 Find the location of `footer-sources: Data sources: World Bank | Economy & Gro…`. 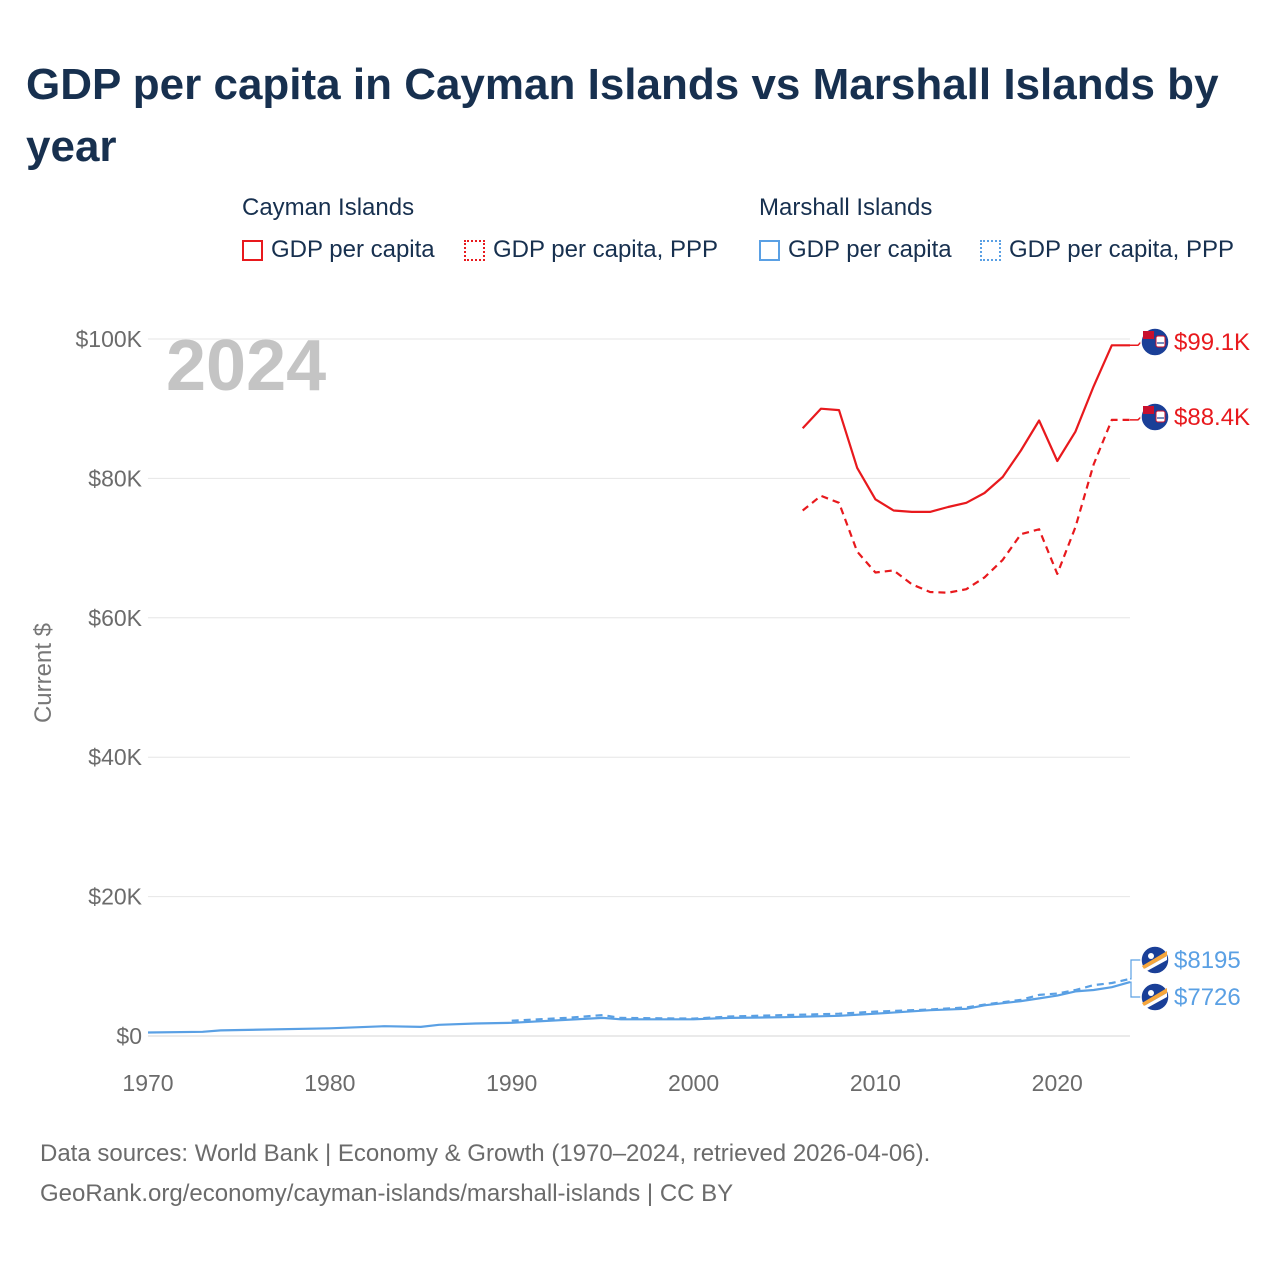

footer-sources: Data sources: World Bank | Economy & Gro… is located at coordinates (485, 1153).